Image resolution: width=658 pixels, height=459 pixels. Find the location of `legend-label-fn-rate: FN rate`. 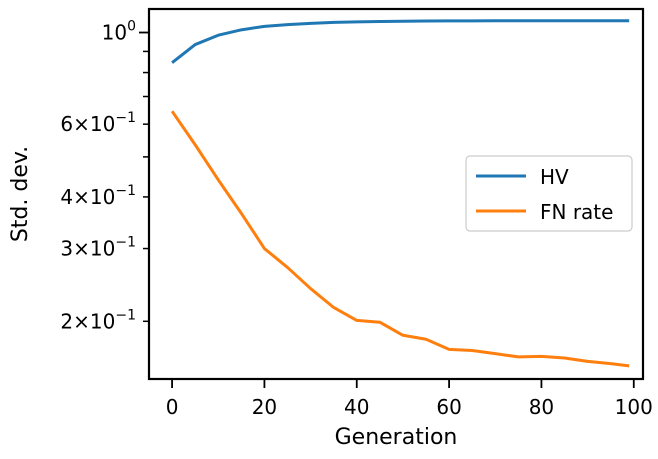

legend-label-fn-rate: FN rate is located at coordinates (576, 212).